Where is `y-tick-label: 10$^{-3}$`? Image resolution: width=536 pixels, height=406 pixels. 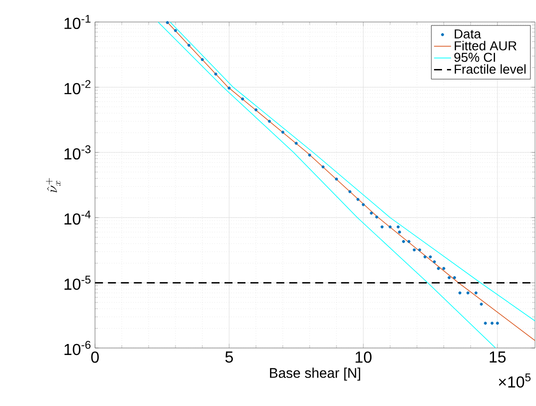 y-tick-label: 10$^{-3}$ is located at coordinates (77, 152).